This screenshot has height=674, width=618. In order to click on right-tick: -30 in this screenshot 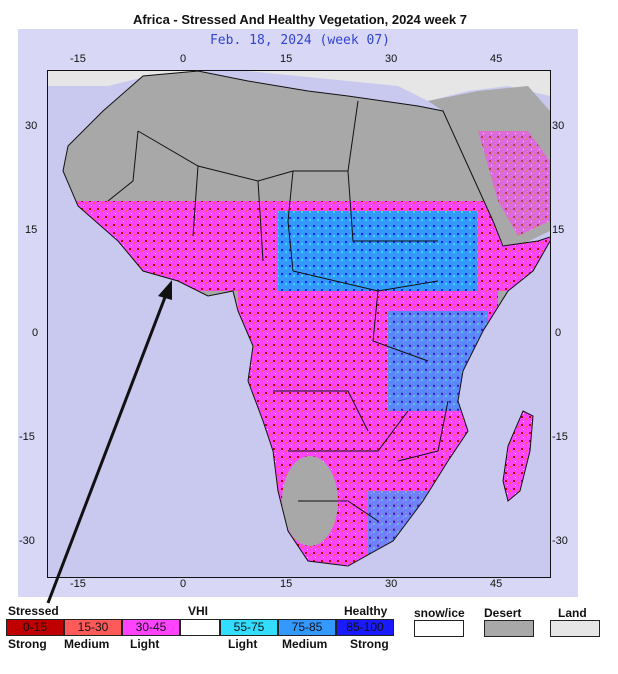, I will do `click(560, 541)`.